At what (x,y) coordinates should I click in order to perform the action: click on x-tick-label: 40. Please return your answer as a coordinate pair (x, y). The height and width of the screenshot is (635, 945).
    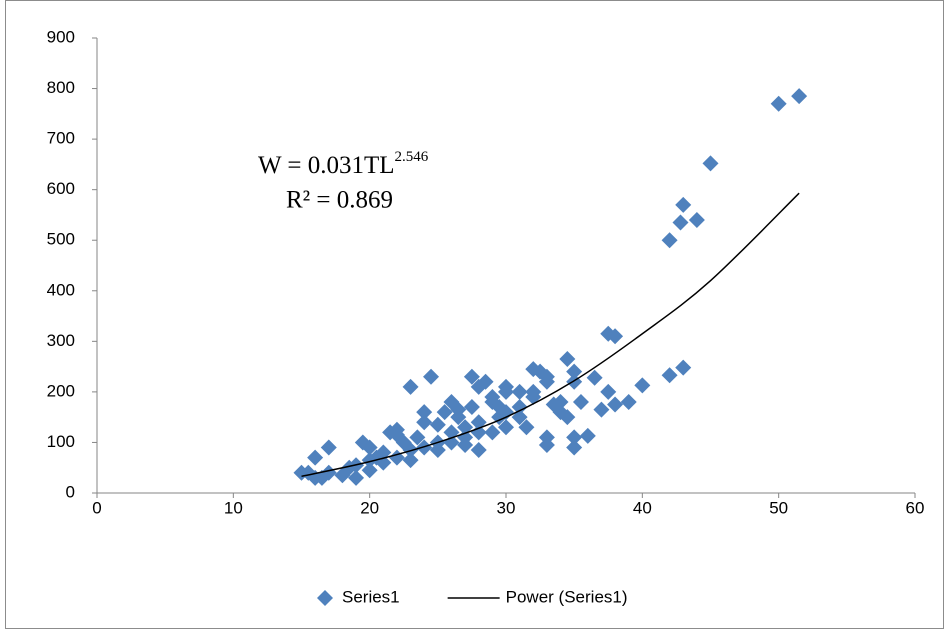
    Looking at the image, I should click on (642, 507).